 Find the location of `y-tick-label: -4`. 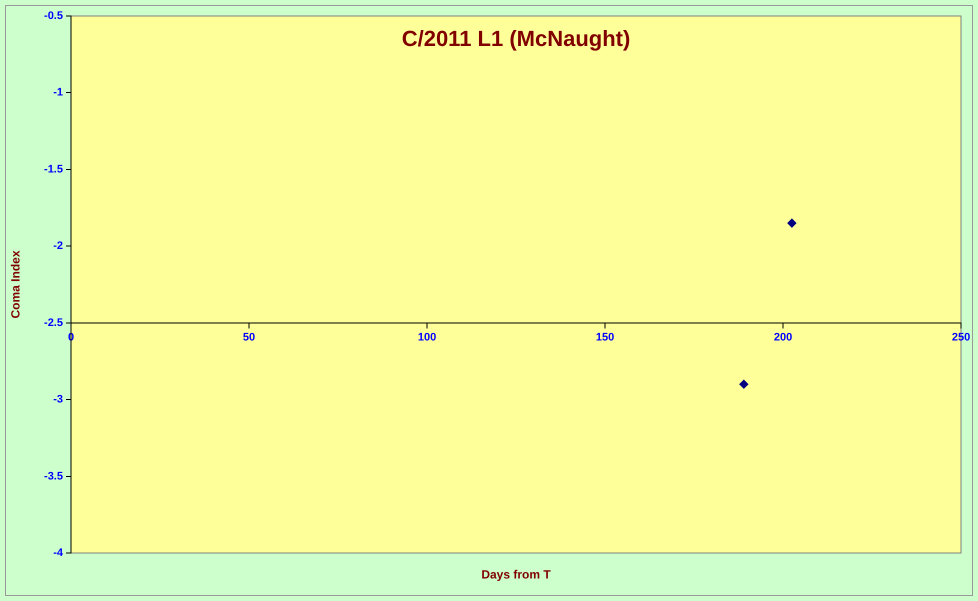

y-tick-label: -4 is located at coordinates (58, 553).